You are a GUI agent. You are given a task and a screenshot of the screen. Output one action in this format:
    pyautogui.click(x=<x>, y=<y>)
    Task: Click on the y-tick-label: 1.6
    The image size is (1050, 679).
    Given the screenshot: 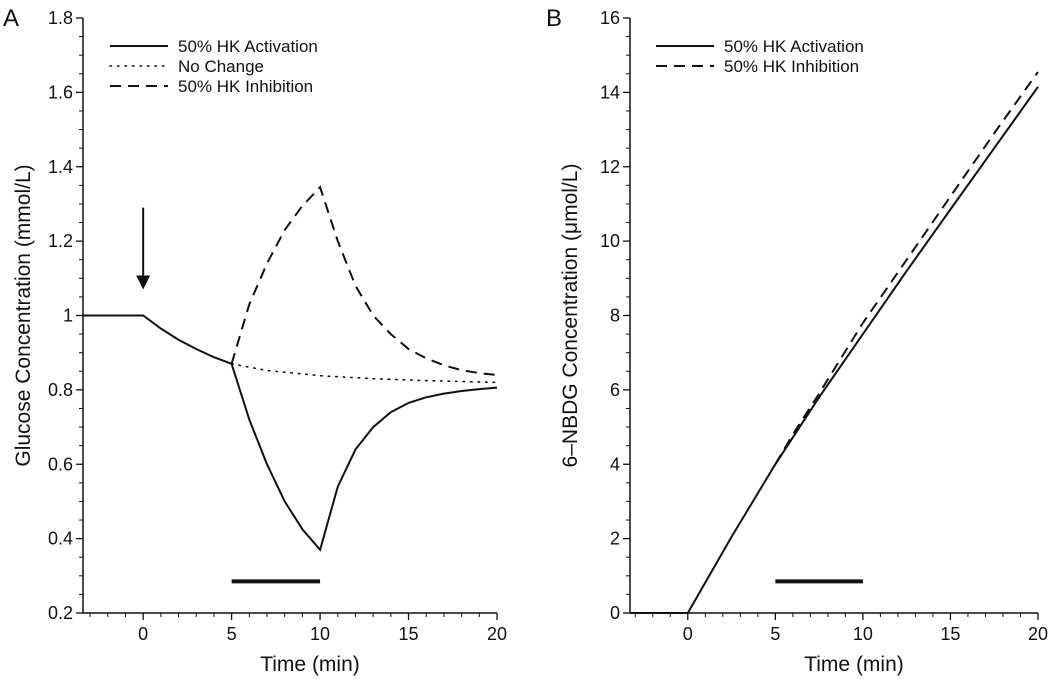 What is the action you would take?
    pyautogui.click(x=60, y=92)
    